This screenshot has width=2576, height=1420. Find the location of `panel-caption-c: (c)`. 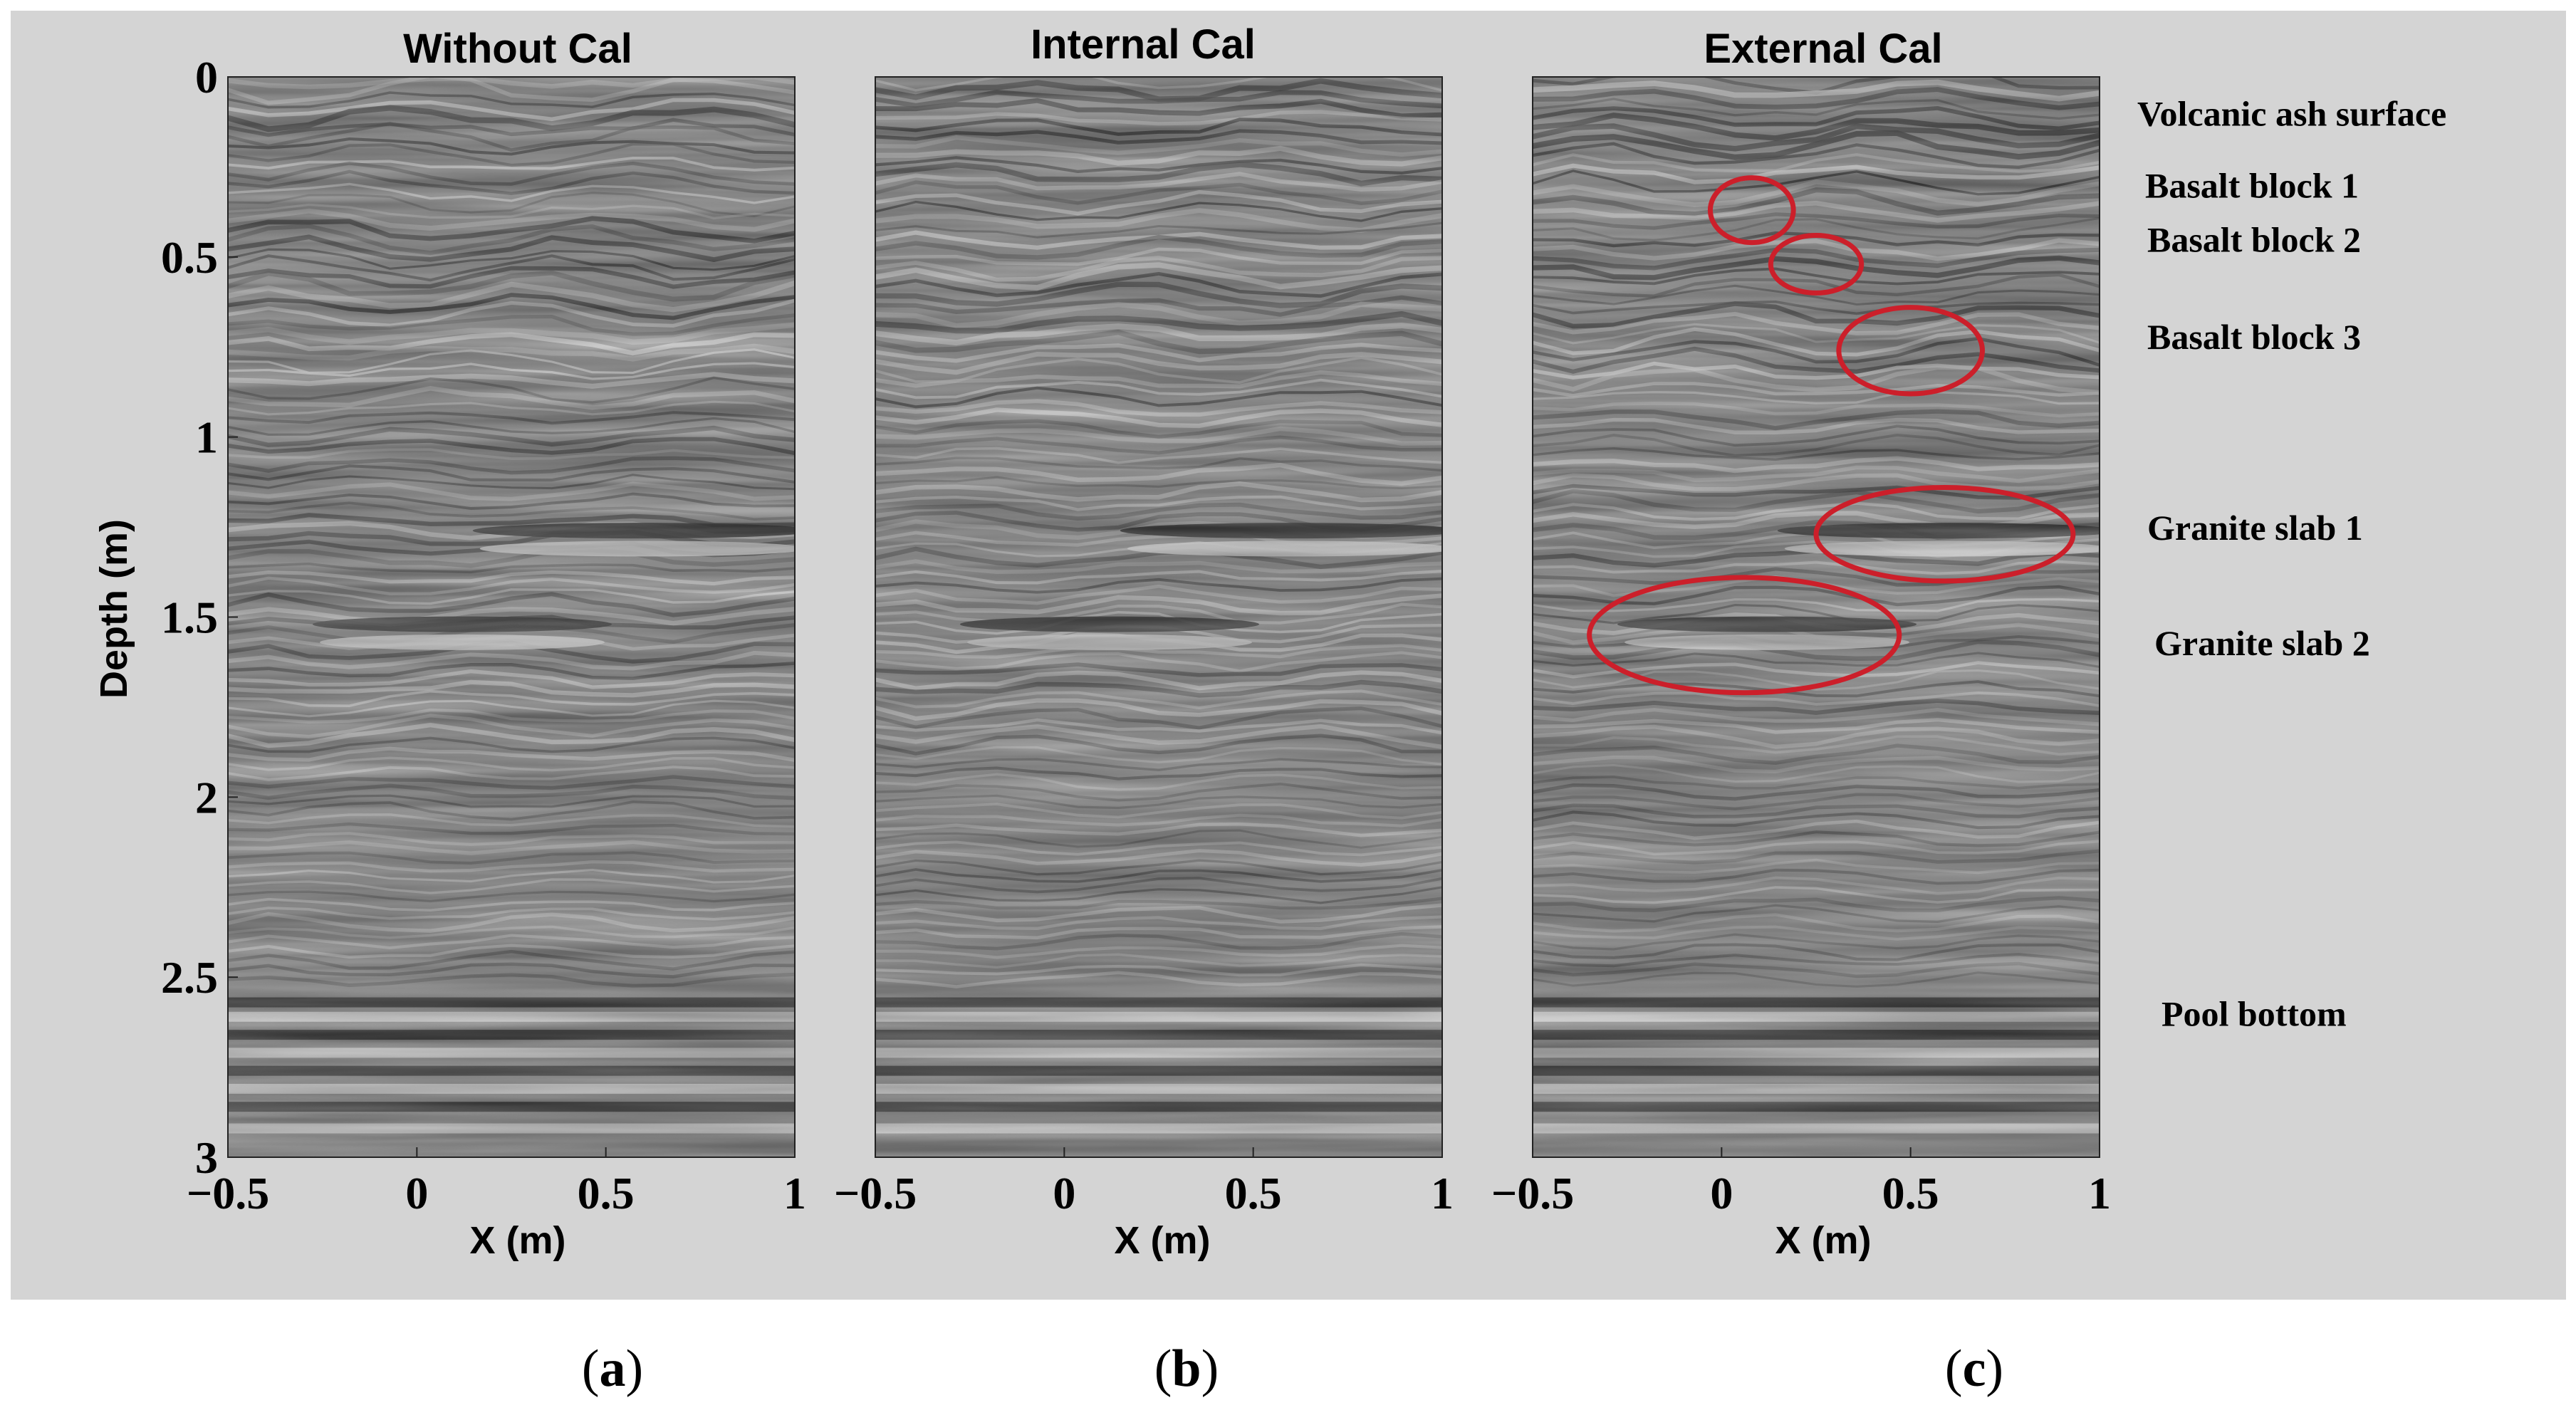

panel-caption-c: (c) is located at coordinates (1974, 1369).